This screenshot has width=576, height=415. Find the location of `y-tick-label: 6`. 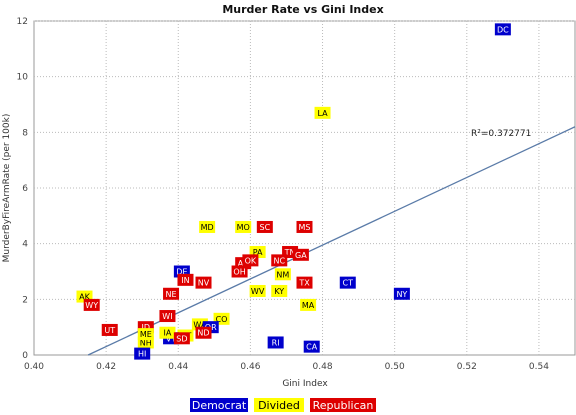

y-tick-label: 6 is located at coordinates (25, 189).